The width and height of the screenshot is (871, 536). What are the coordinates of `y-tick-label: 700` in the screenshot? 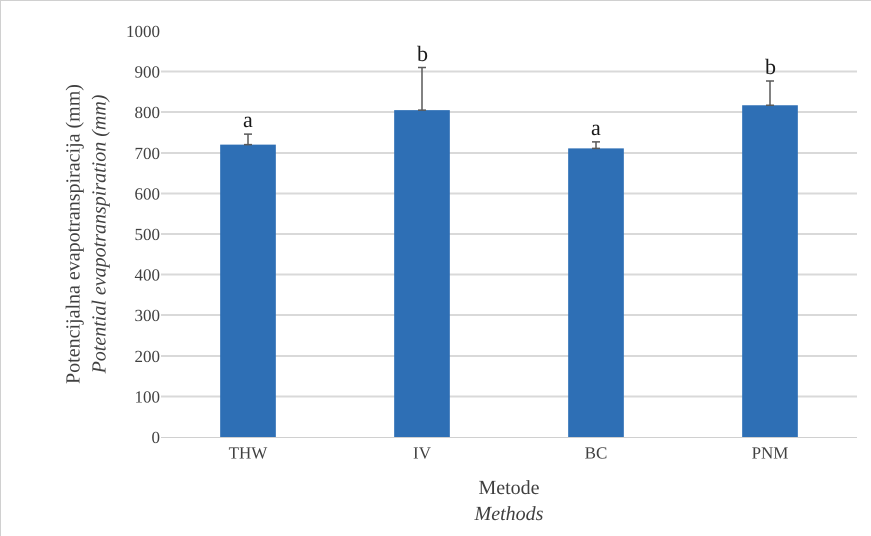 It's located at (147, 153).